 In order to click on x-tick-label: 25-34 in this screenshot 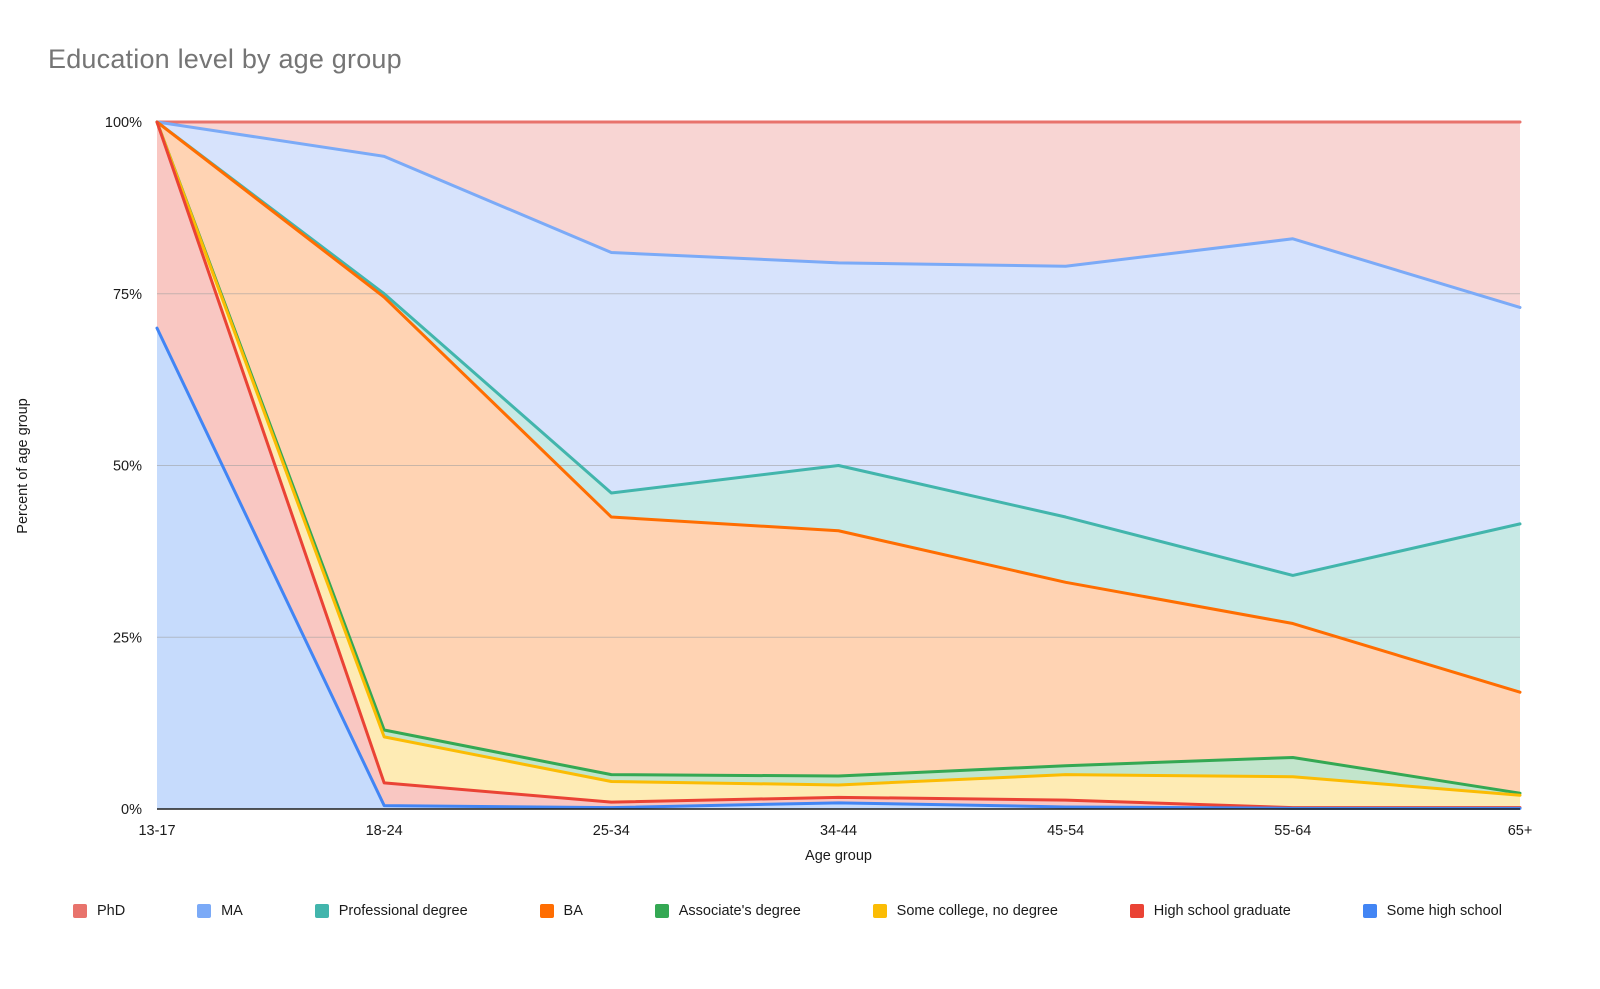, I will do `click(611, 831)`.